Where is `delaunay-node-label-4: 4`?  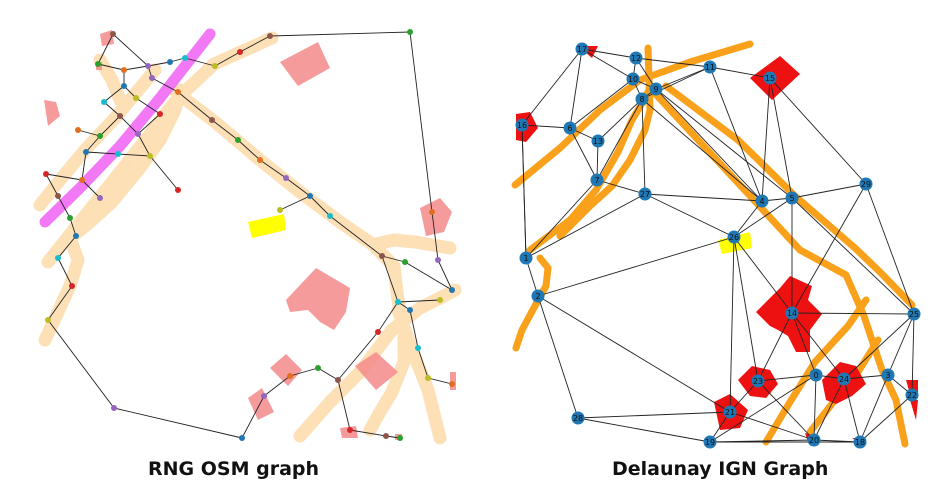 delaunay-node-label-4: 4 is located at coordinates (761, 201).